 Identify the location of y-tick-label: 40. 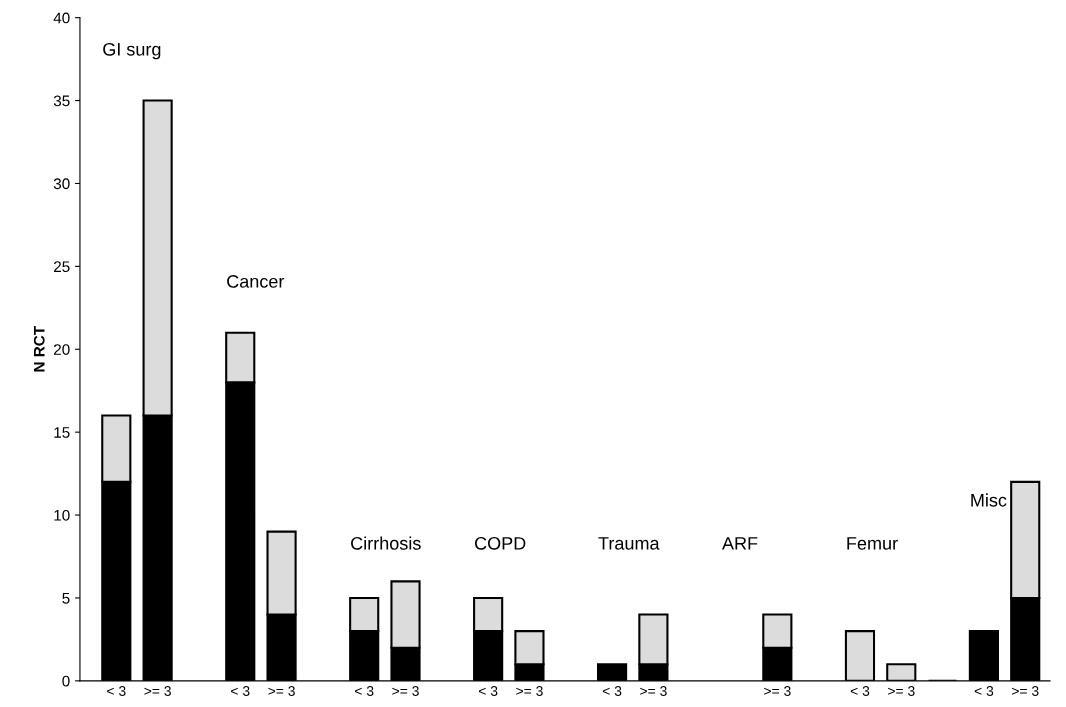
(61, 18).